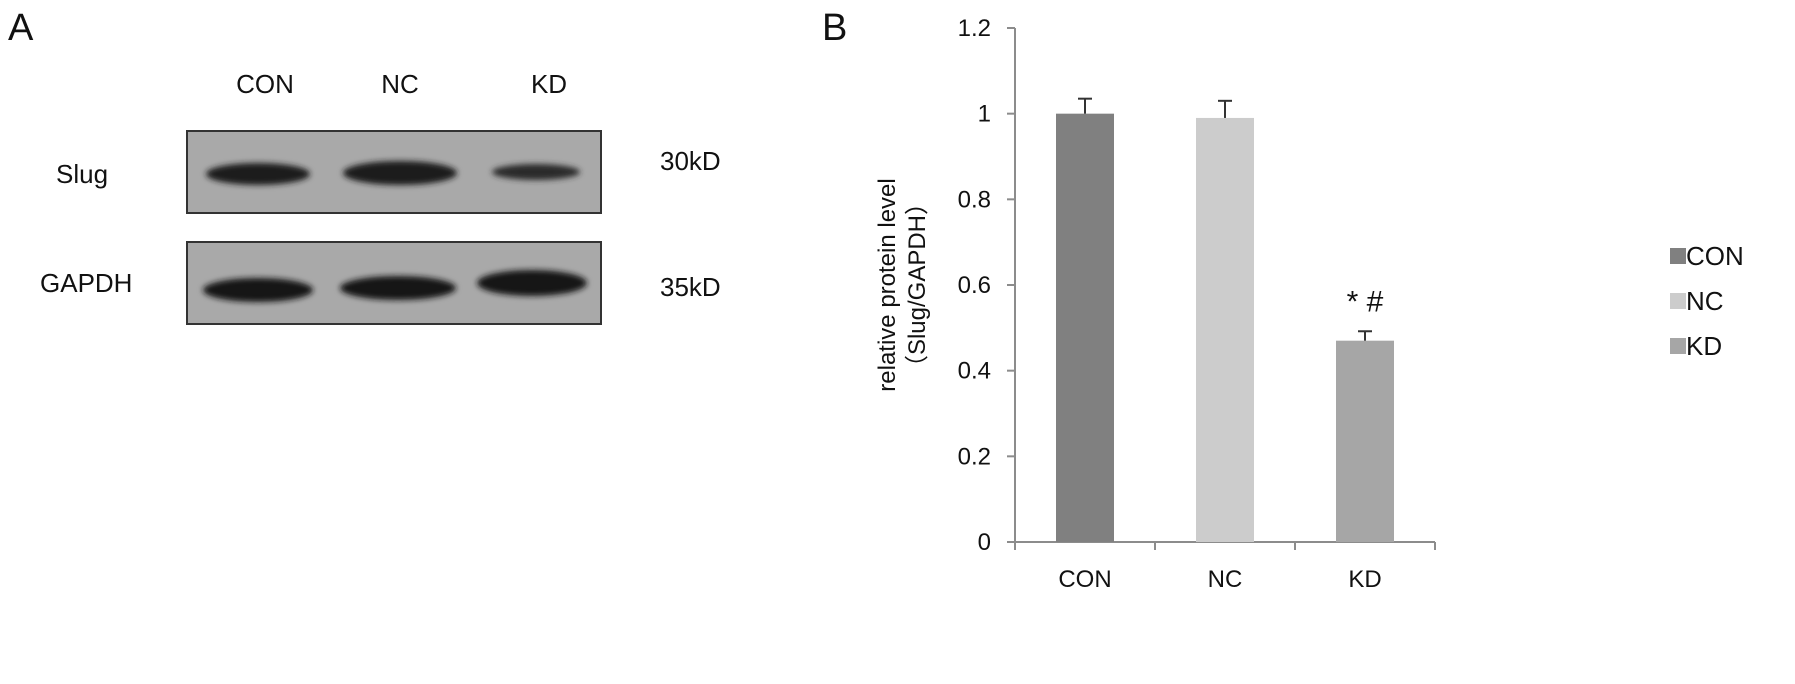 This screenshot has height=684, width=1795. I want to click on y-tick-label: 0.6, so click(974, 285).